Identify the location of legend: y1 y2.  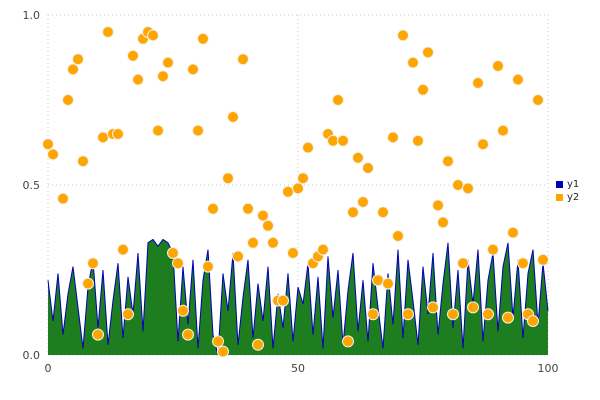
(567, 191).